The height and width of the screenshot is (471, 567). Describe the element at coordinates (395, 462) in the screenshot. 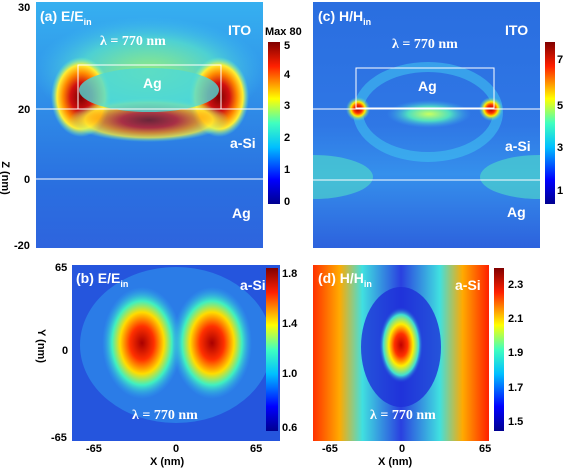

I see `x-axis-label-d: X (nm)` at that location.